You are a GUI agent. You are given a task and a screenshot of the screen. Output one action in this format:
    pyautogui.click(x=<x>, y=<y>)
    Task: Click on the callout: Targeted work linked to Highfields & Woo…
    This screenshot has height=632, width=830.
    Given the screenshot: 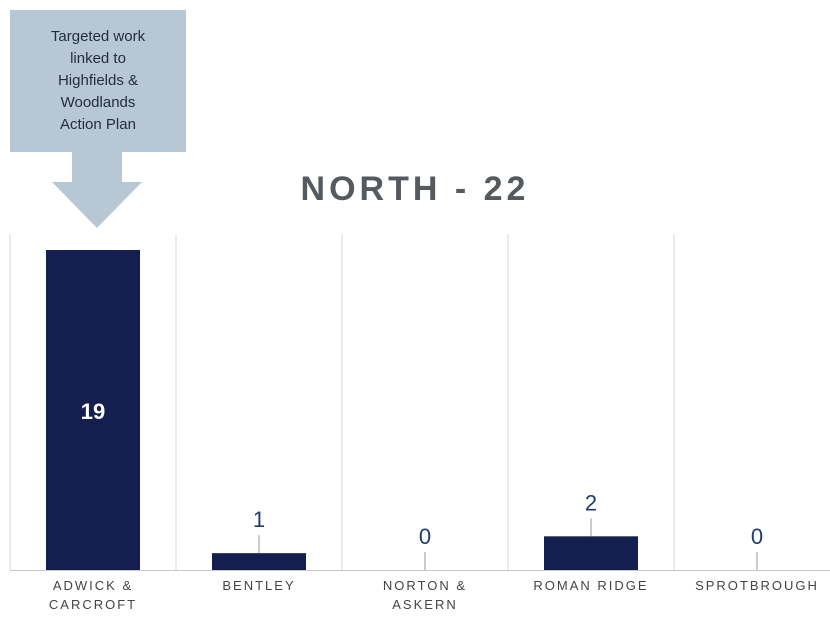 What is the action you would take?
    pyautogui.click(x=100, y=120)
    